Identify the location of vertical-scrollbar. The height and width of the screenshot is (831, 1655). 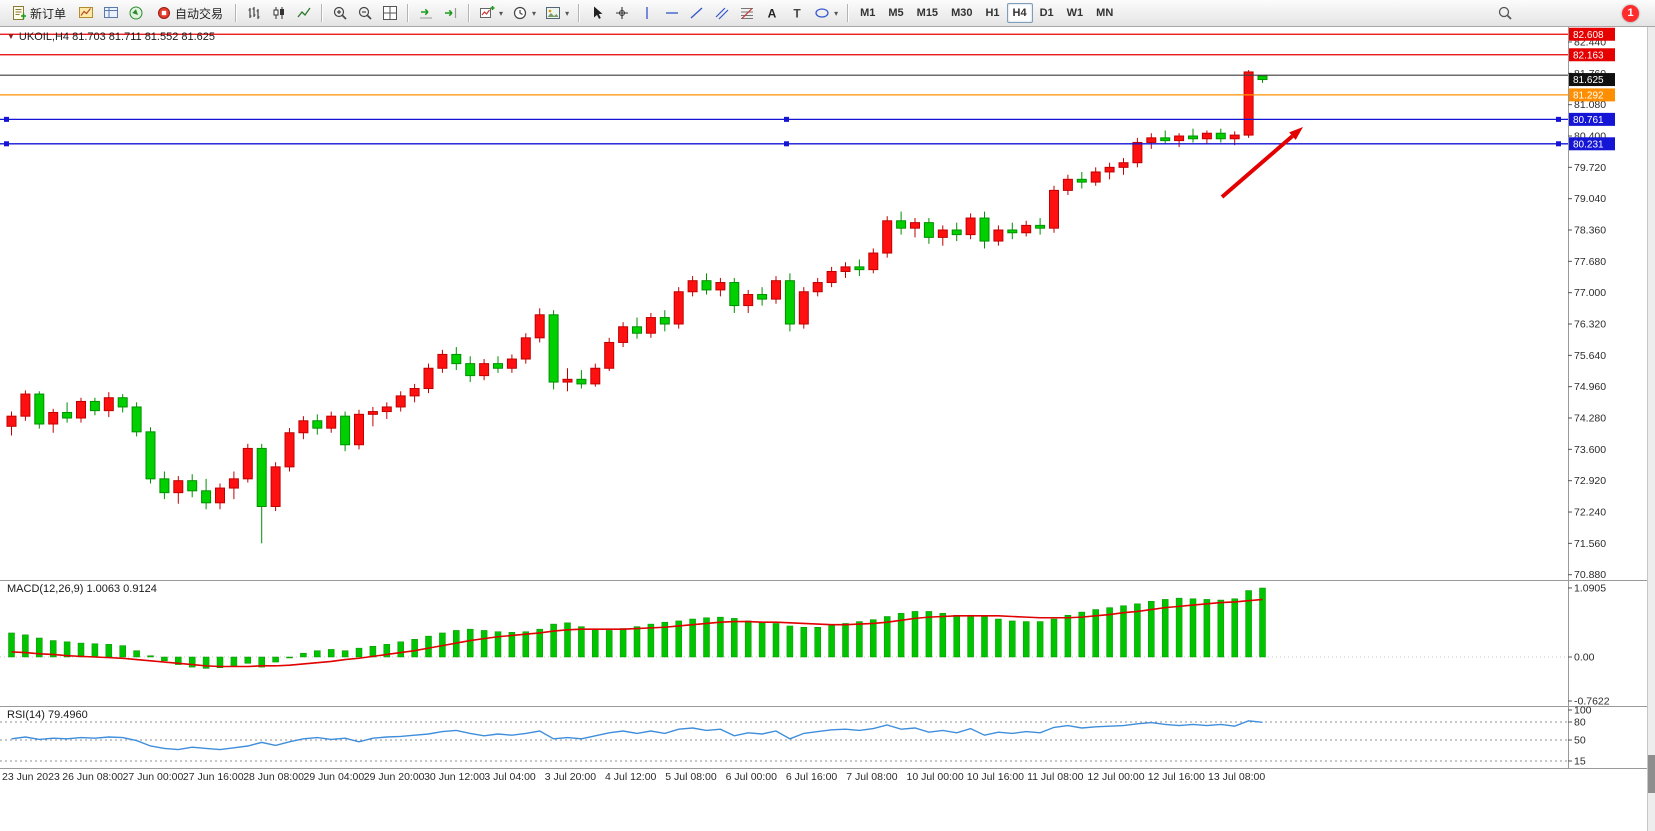
(1651, 428).